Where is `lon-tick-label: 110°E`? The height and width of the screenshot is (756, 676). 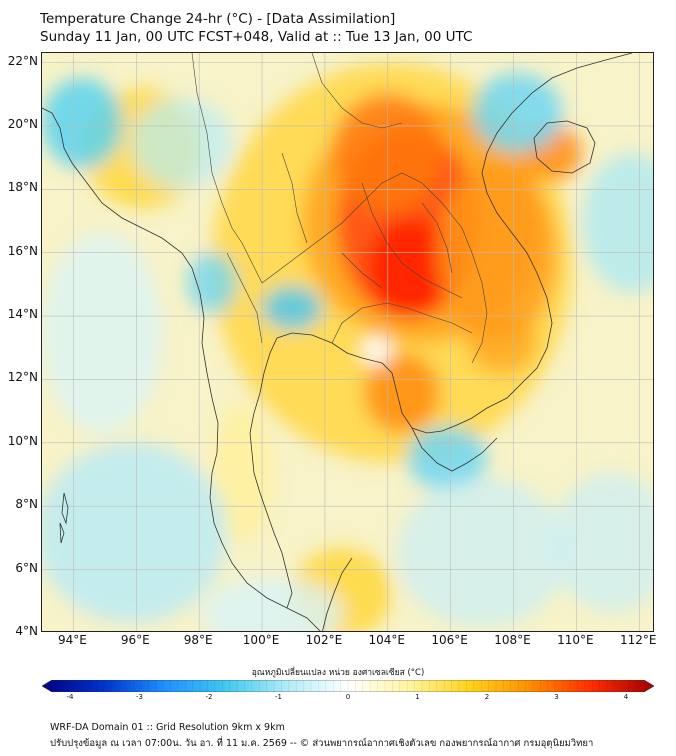 lon-tick-label: 110°E is located at coordinates (575, 640).